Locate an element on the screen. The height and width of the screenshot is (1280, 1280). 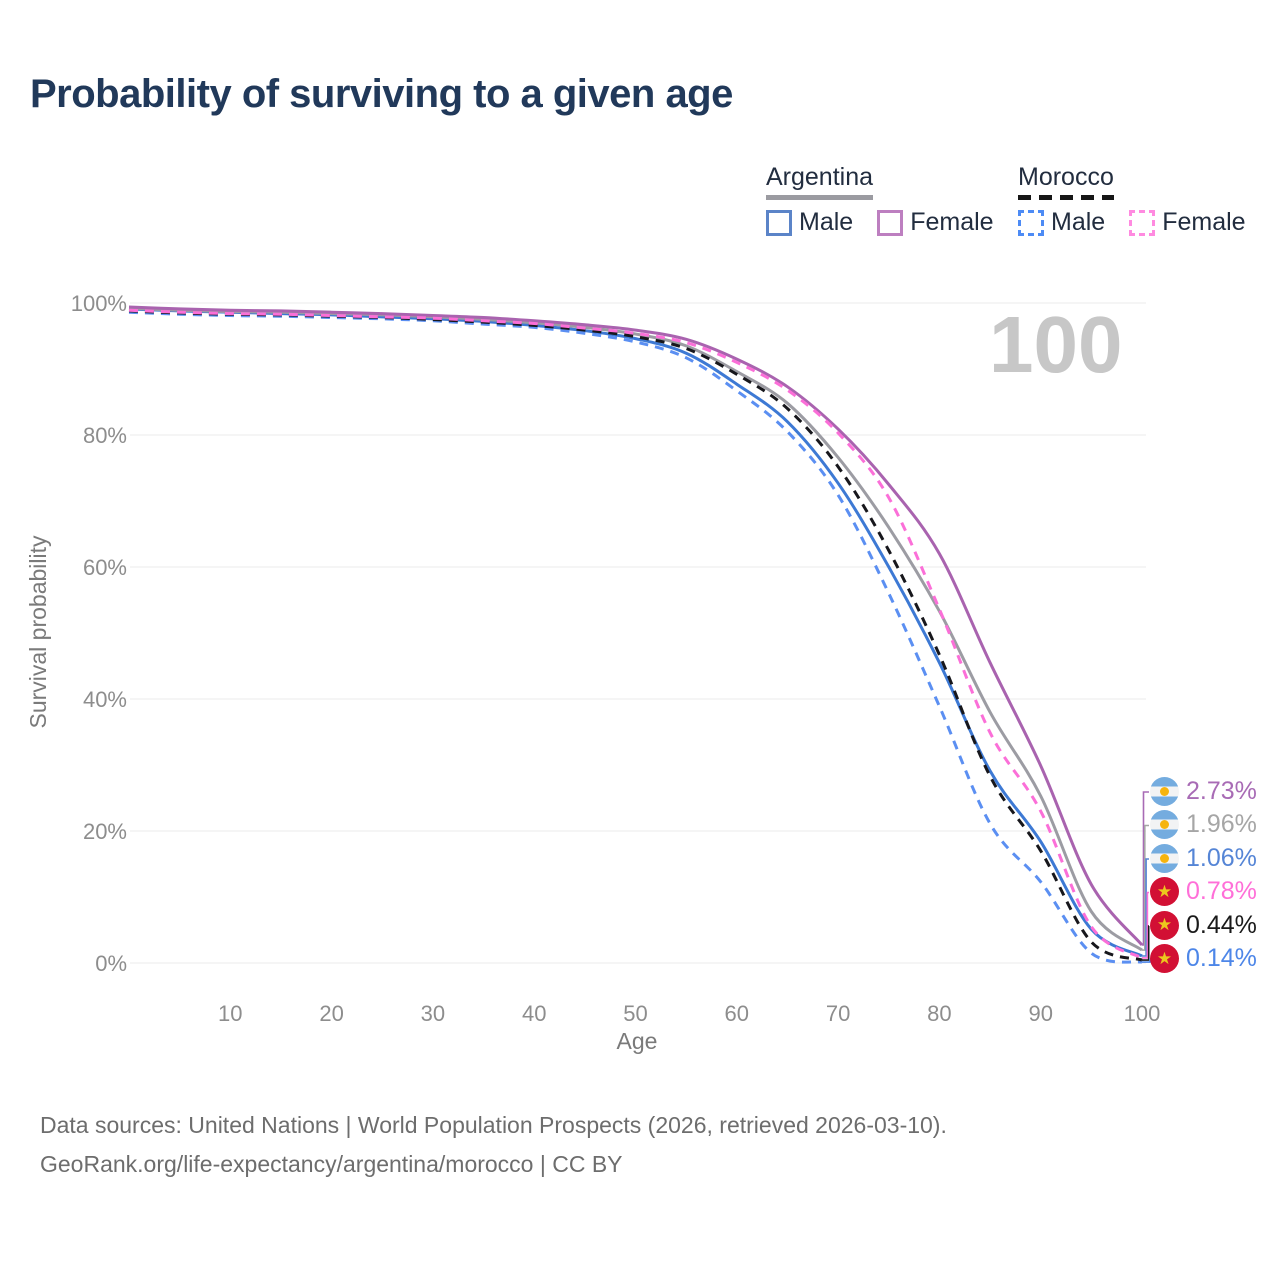
end-label-row: 0.78% is located at coordinates (1203, 891).